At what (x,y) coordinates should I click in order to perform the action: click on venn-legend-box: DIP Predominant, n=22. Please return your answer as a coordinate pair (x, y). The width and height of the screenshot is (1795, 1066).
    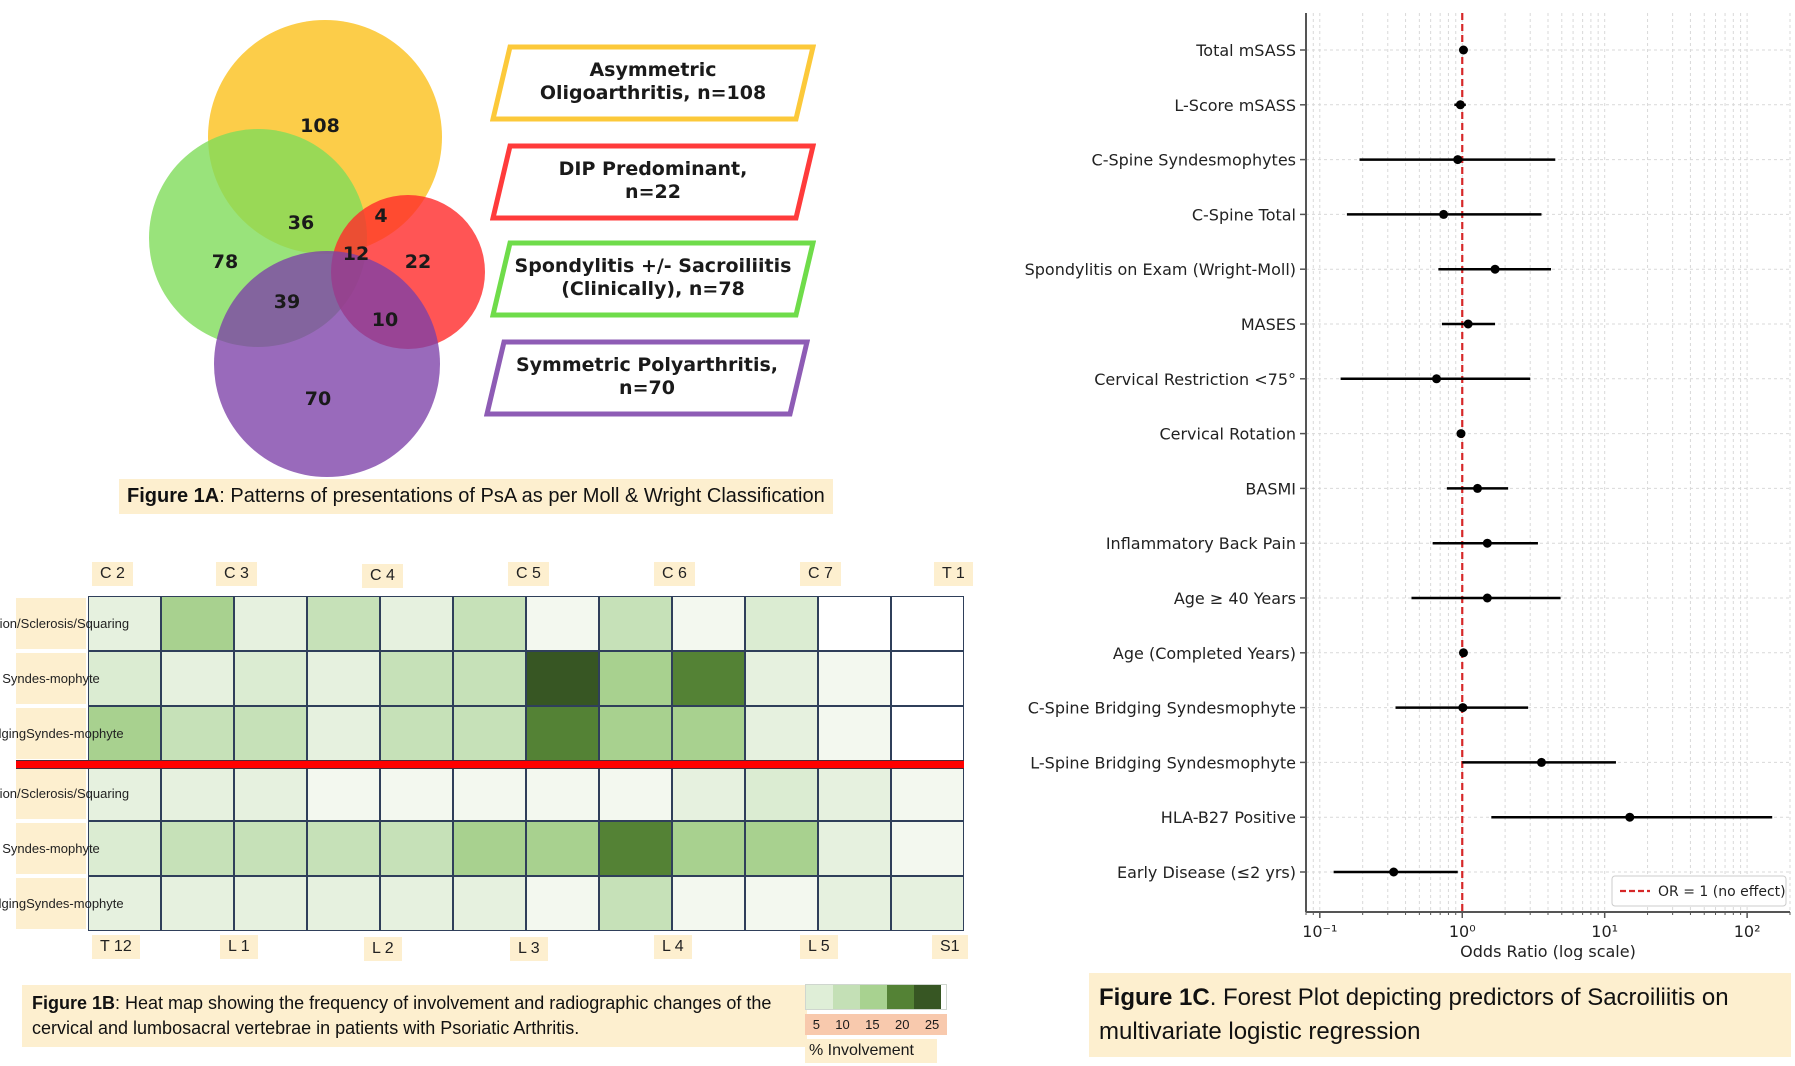
    Looking at the image, I should click on (653, 182).